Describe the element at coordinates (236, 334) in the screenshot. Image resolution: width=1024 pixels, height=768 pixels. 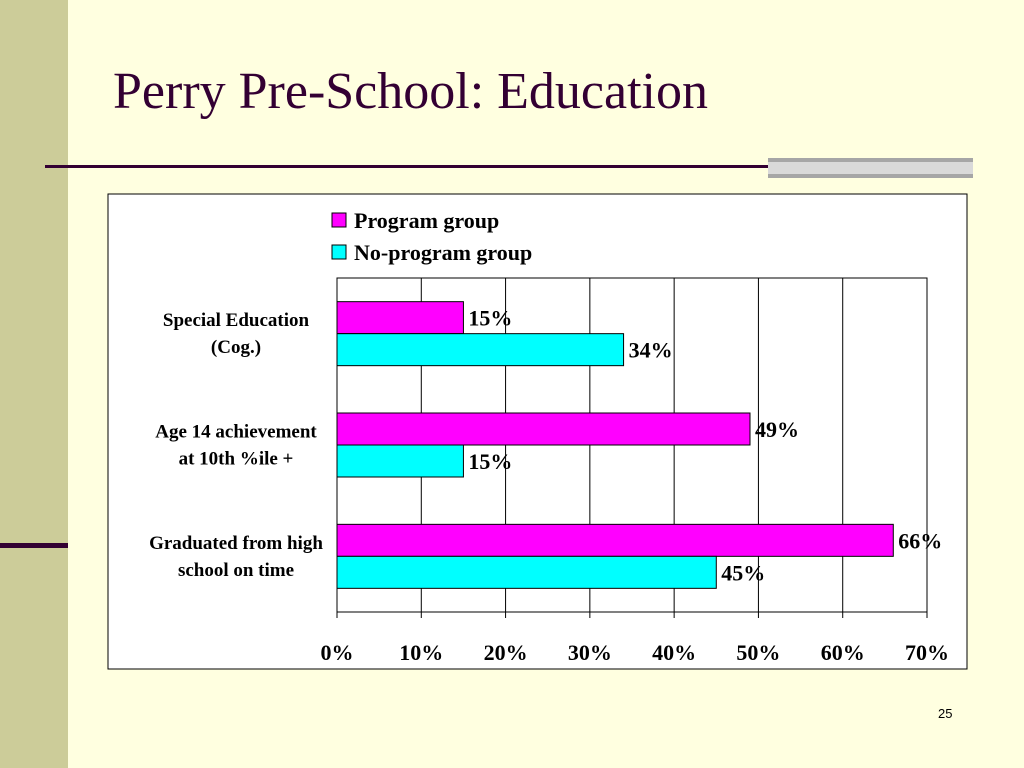
I see `category-label: Special Education (Cog.)` at that location.